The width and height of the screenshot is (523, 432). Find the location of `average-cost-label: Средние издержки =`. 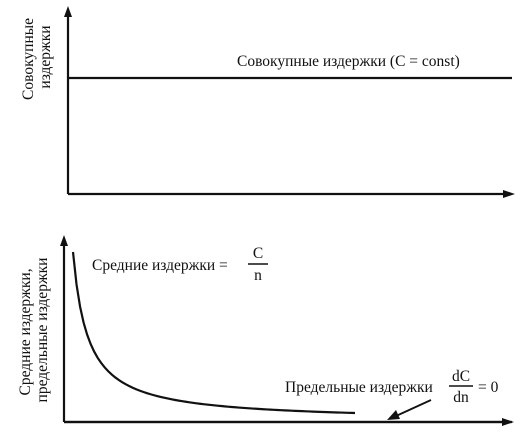

average-cost-label: Средние издержки = is located at coordinates (160, 265).